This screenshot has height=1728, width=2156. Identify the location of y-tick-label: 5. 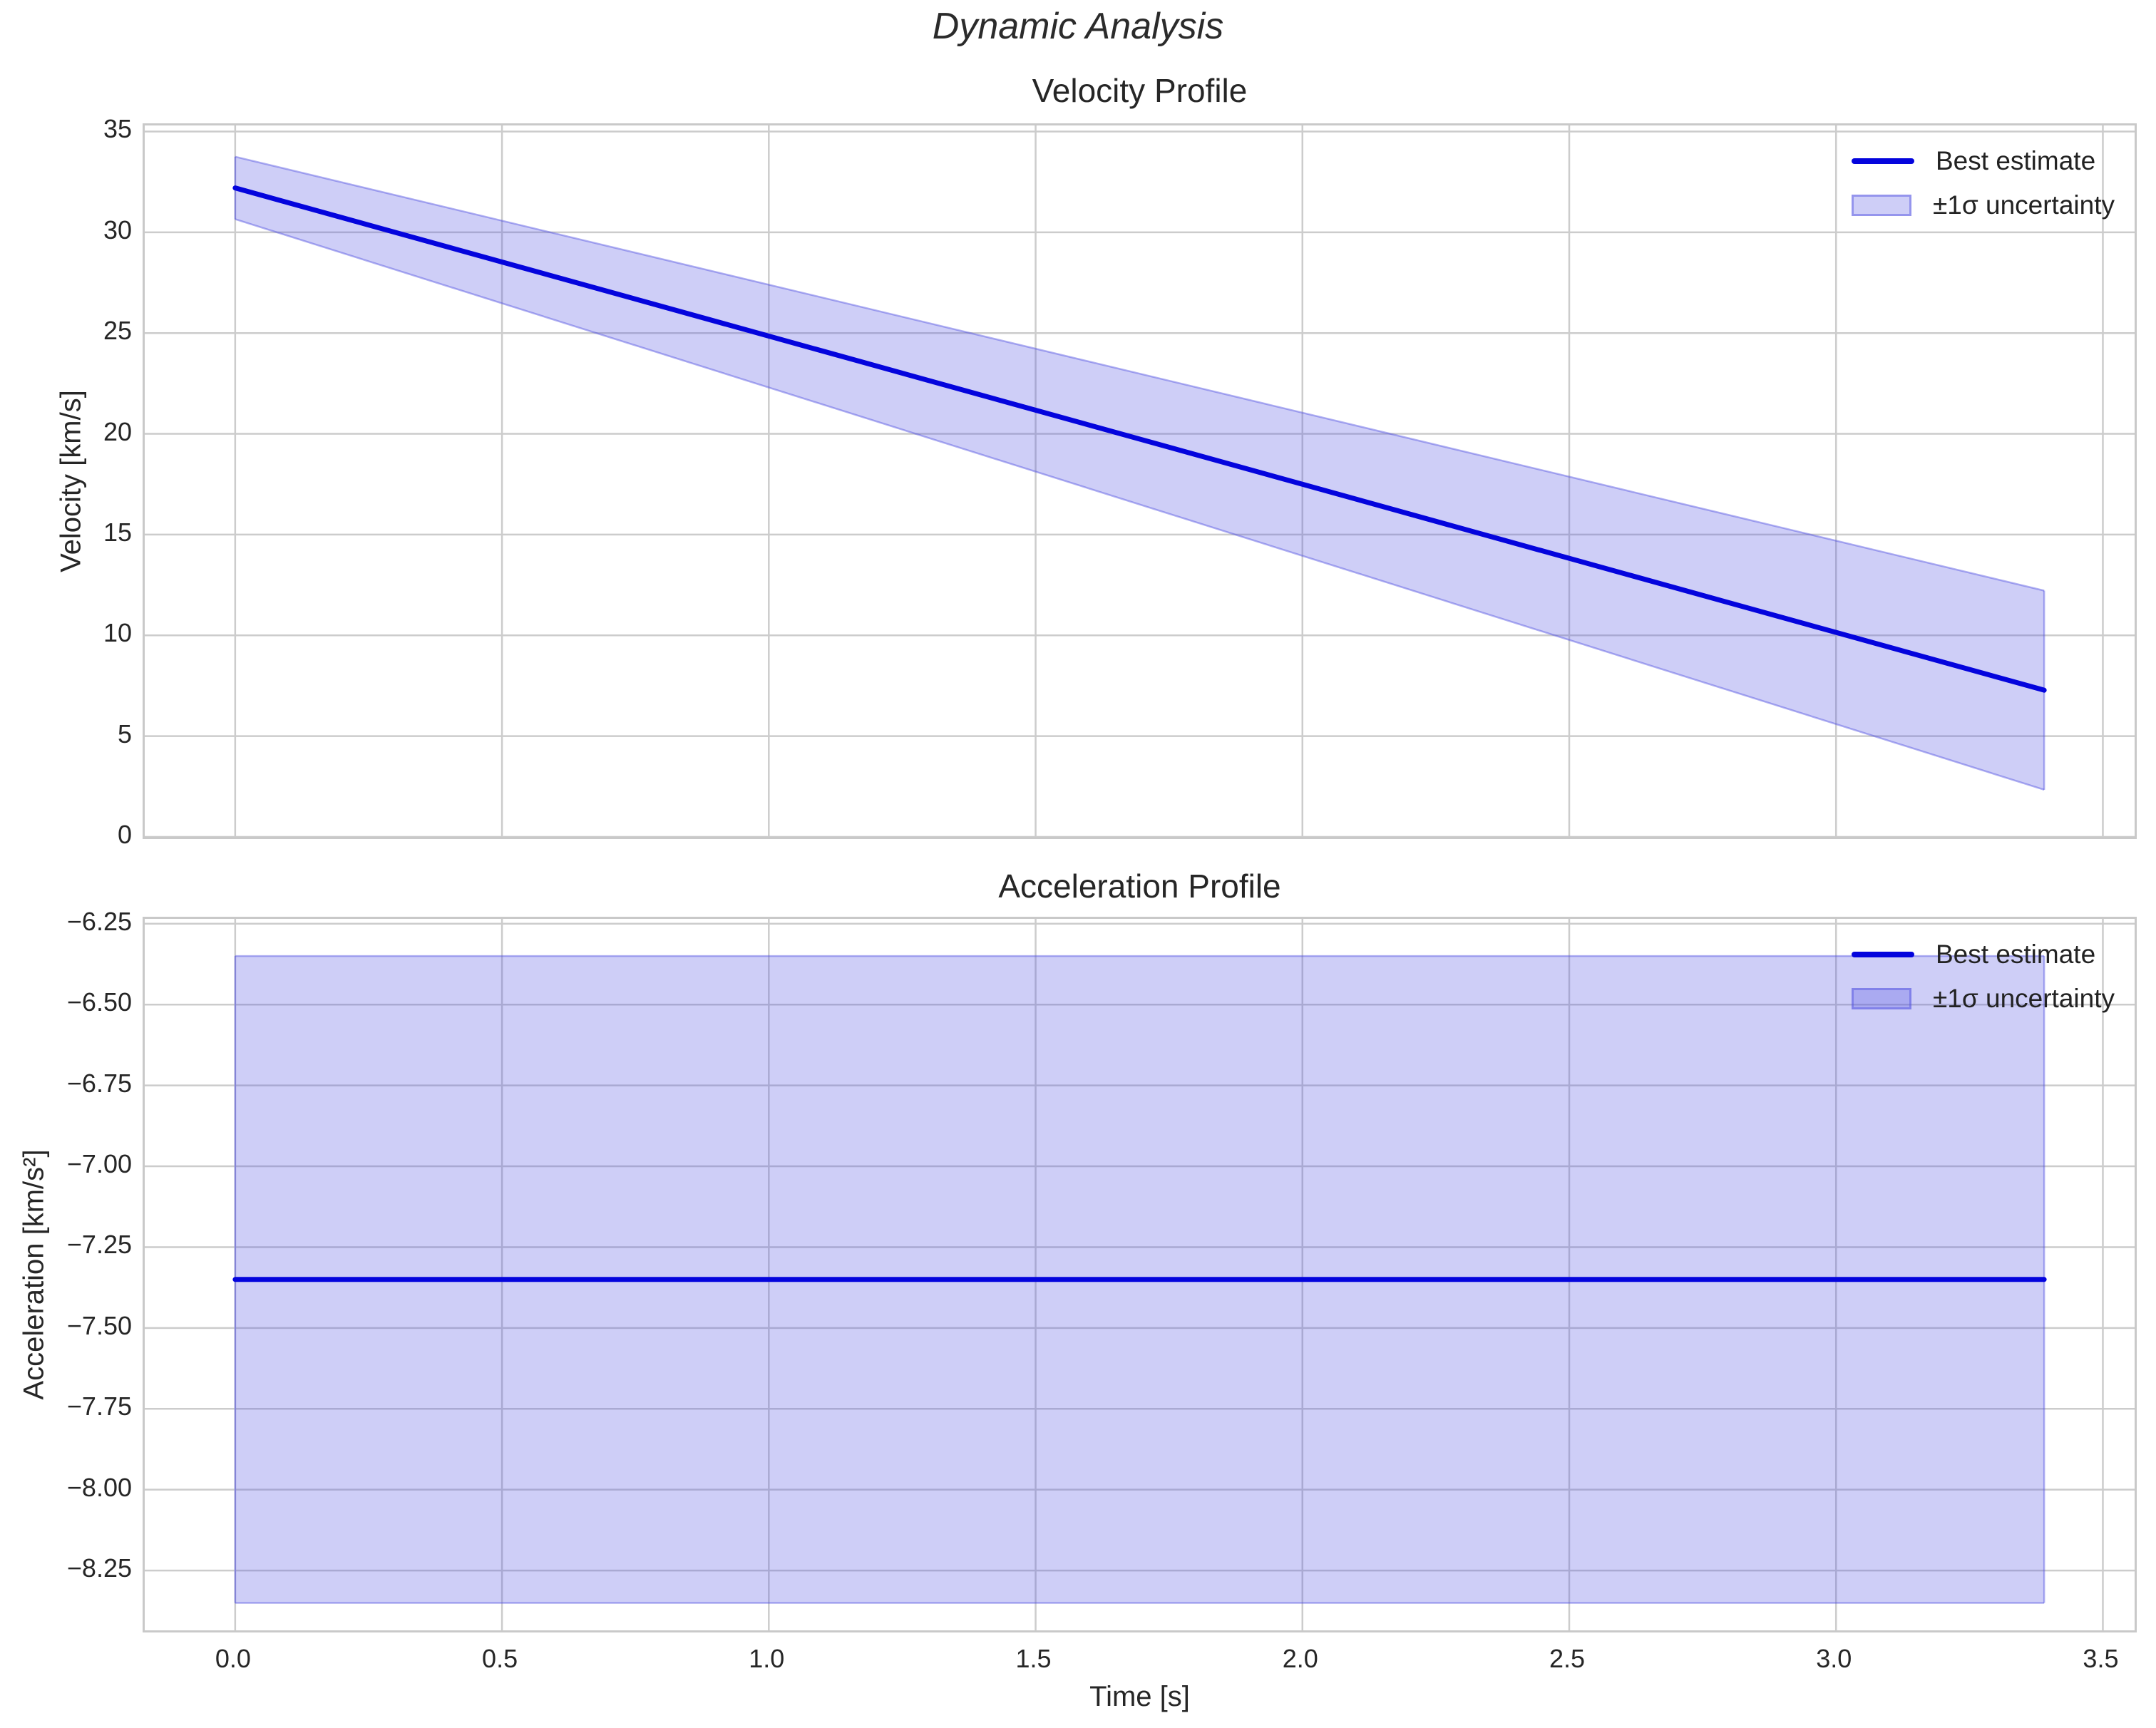
(124, 734).